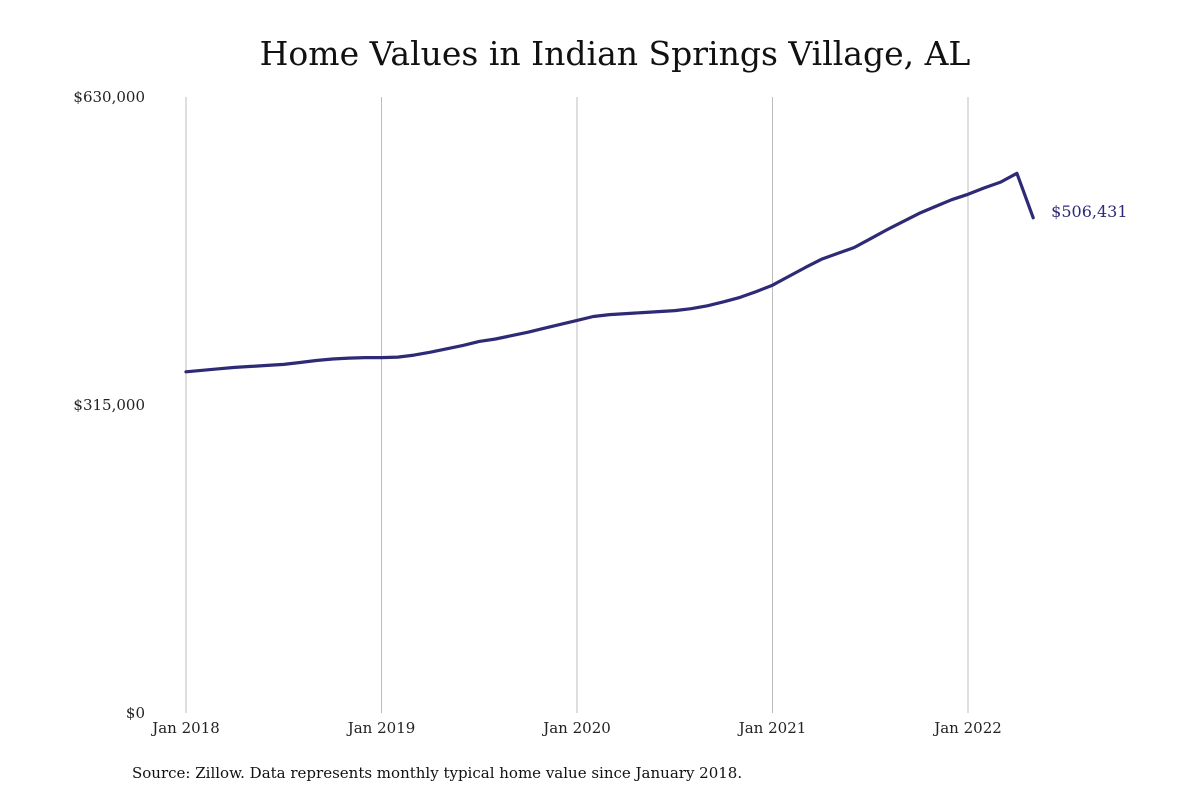 This screenshot has width=1200, height=800. I want to click on y-axis-ticks: $0 $315,000 $630,000, so click(109, 405).